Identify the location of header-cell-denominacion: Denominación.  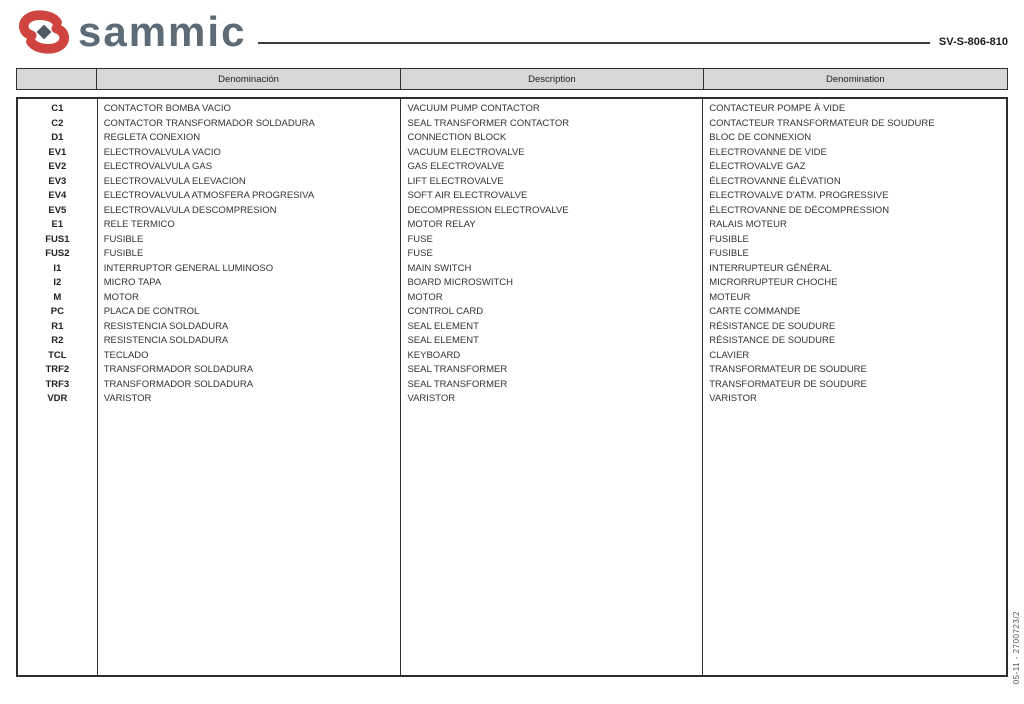
(247, 79).